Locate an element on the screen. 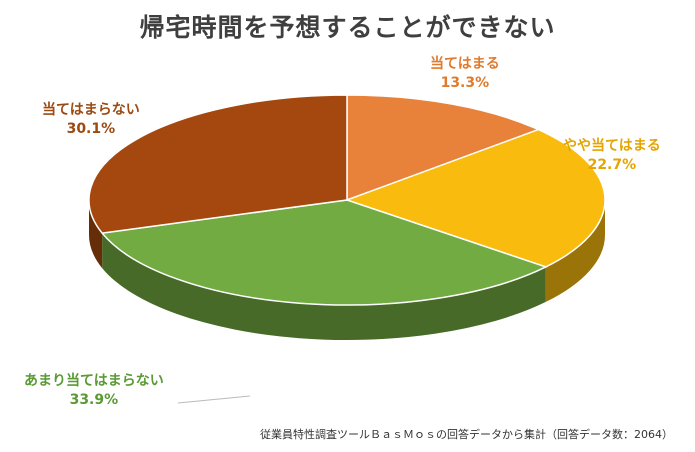 This screenshot has width=695, height=452. slice-label-3-name: 当てはまらない is located at coordinates (91, 110).